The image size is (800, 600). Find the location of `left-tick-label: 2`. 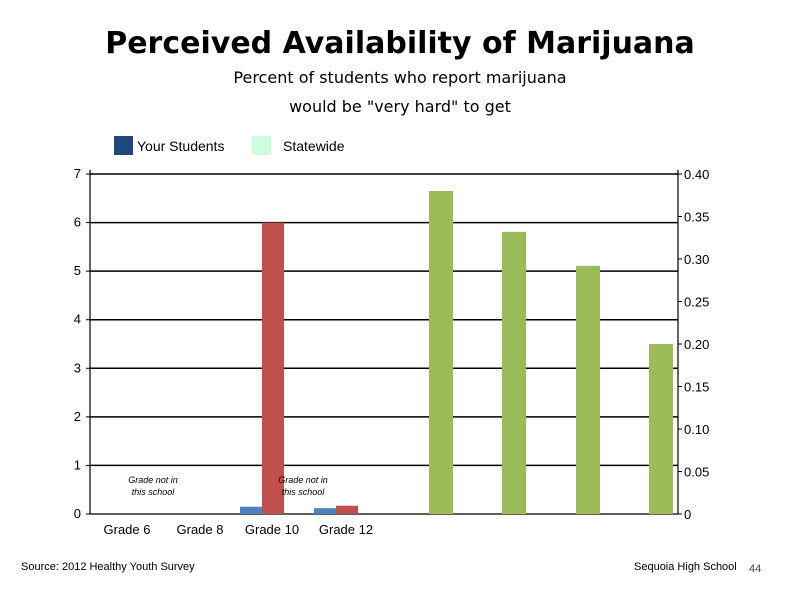

left-tick-label: 2 is located at coordinates (77, 416).